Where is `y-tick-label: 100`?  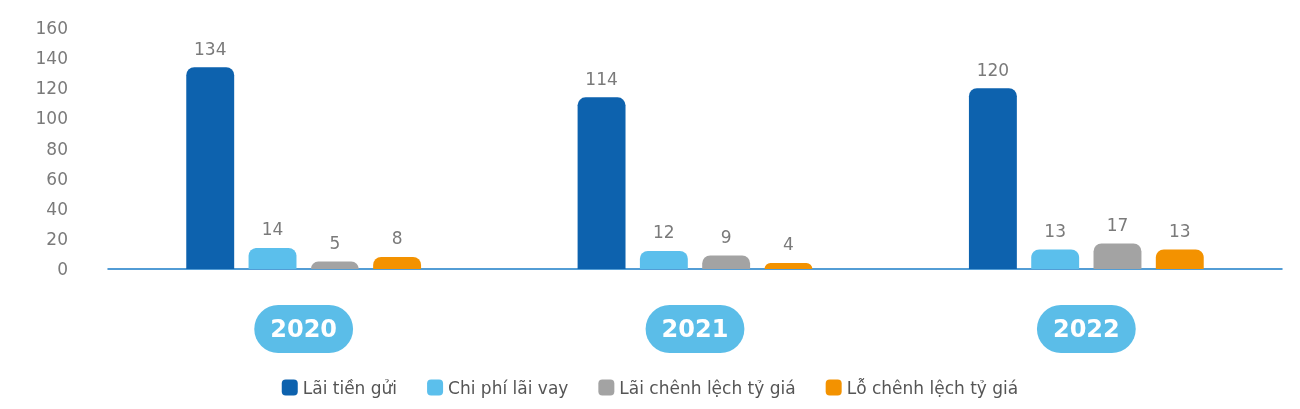 y-tick-label: 100 is located at coordinates (51, 118).